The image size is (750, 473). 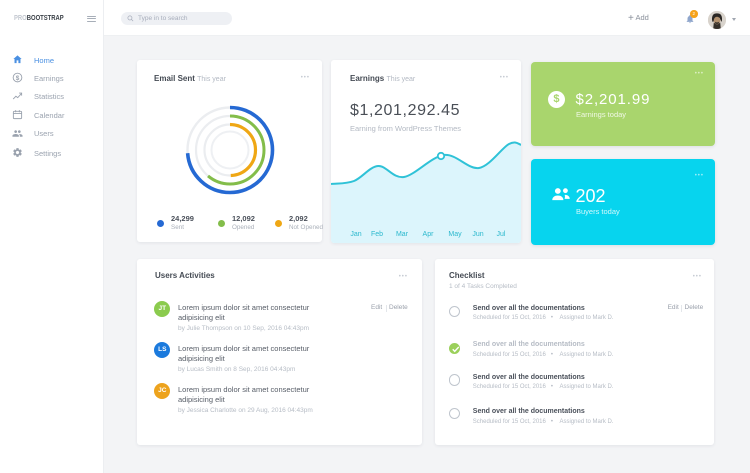 I want to click on svg-text: Apr, so click(x=429, y=234).